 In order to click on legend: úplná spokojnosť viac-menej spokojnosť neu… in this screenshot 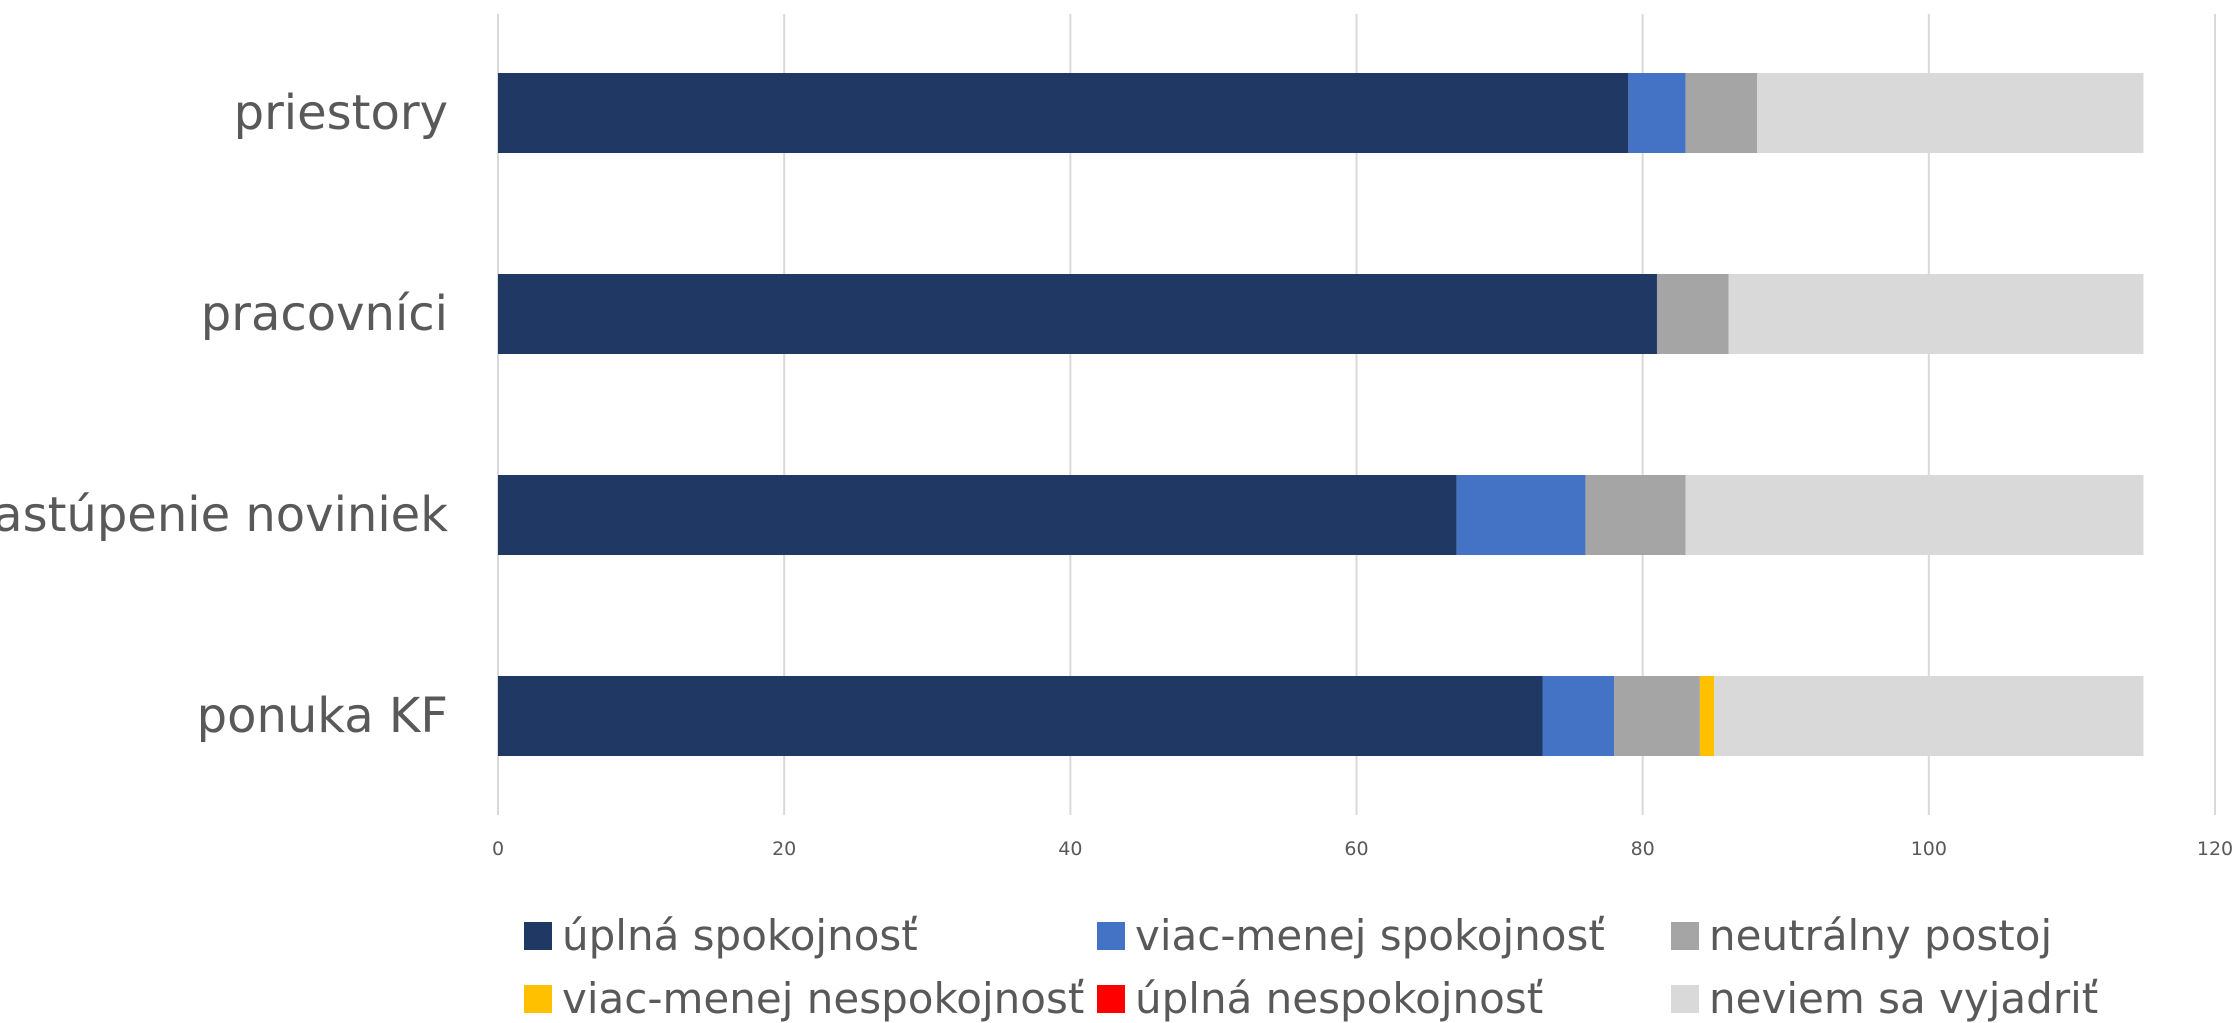, I will do `click(1311, 967)`.